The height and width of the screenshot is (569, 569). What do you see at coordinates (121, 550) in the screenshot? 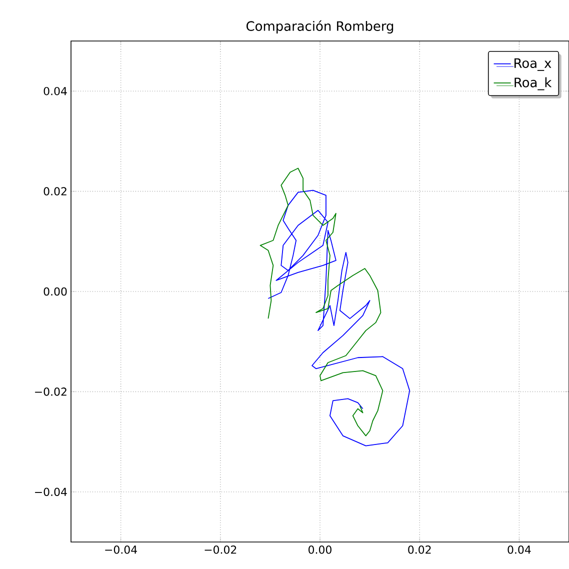
I see `x-tick-label: −0.04` at bounding box center [121, 550].